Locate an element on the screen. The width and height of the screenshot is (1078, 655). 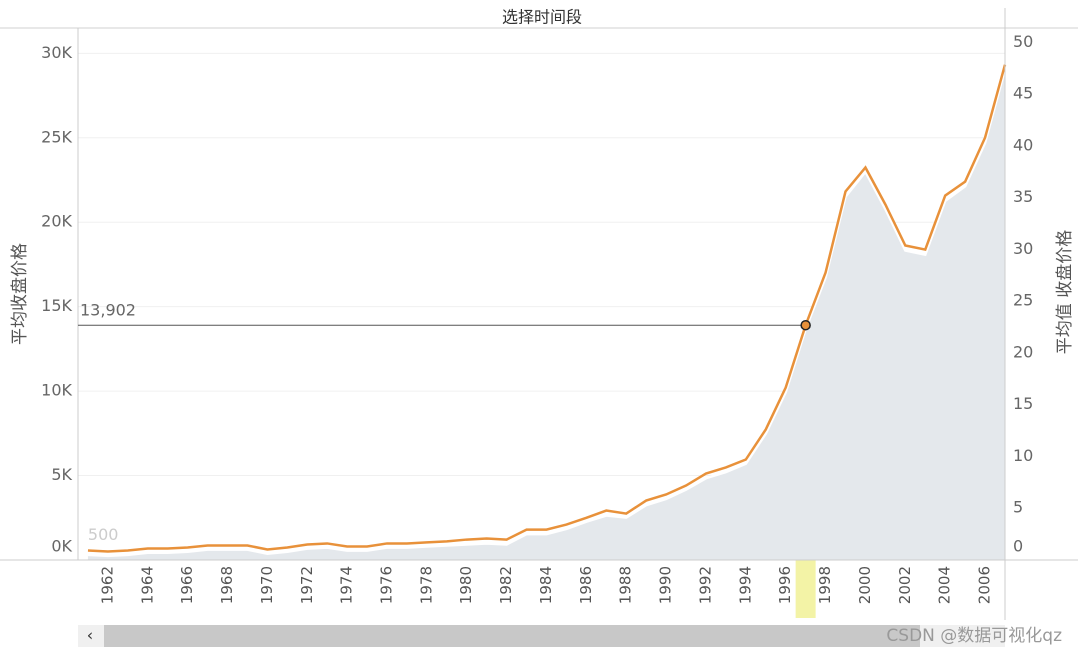
reference-label: 13,902 is located at coordinates (108, 310).